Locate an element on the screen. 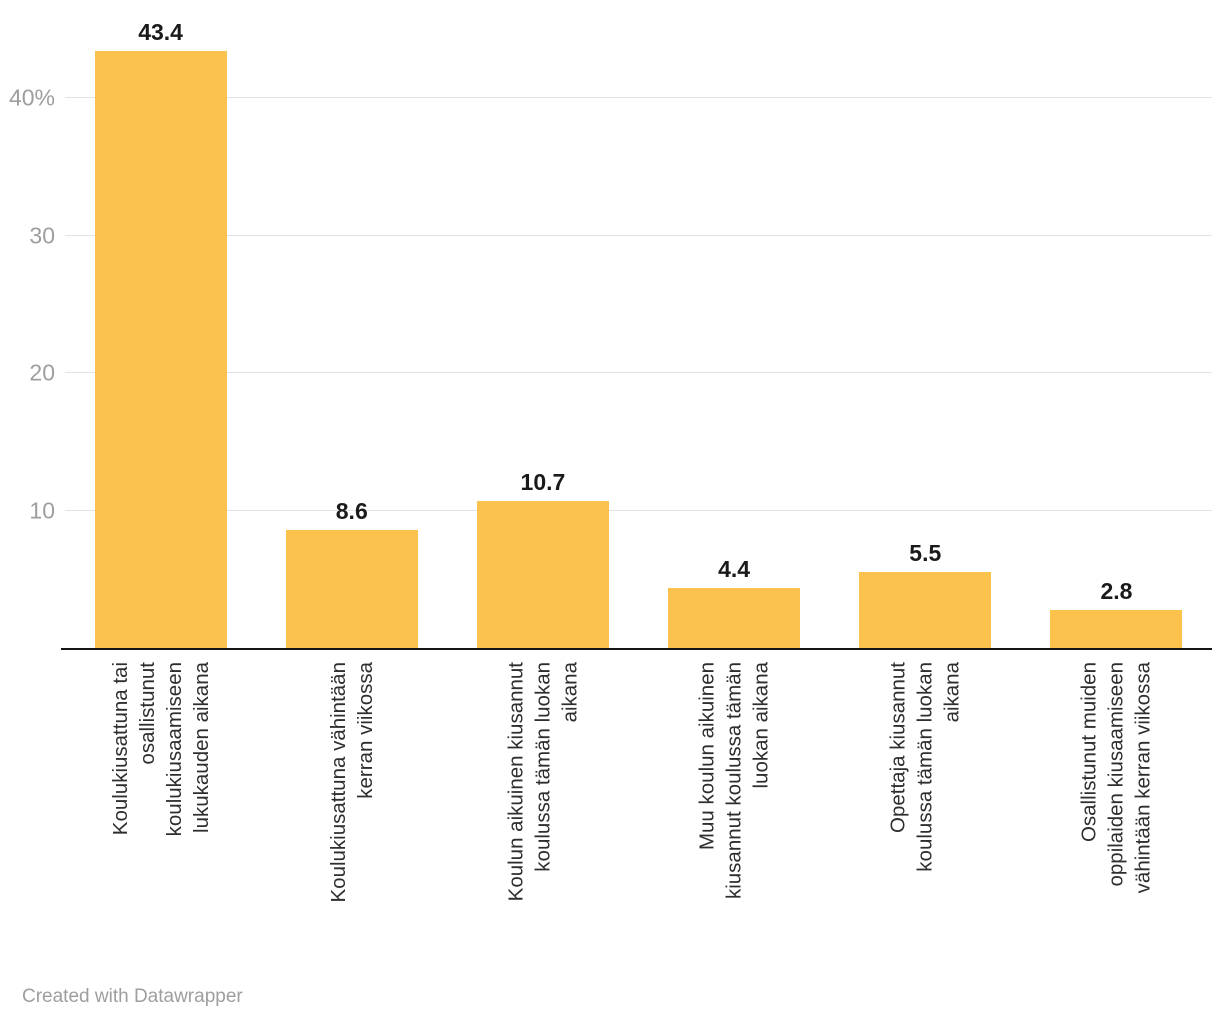  y-tick-label: 20 is located at coordinates (42, 372).